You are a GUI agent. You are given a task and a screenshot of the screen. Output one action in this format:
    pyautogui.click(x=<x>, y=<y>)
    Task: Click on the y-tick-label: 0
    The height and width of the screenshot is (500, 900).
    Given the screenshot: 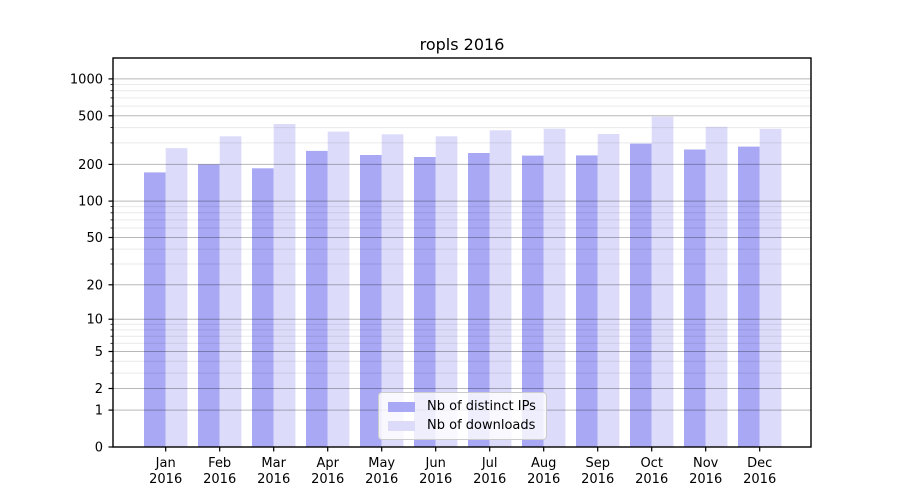 What is the action you would take?
    pyautogui.click(x=99, y=448)
    